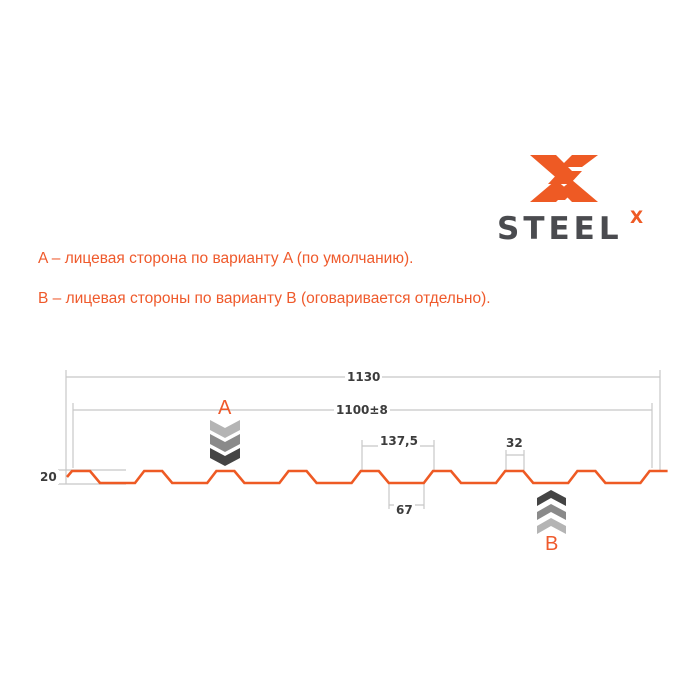 The height and width of the screenshot is (700, 700). I want to click on dim-label-top-width: 32, so click(514, 443).